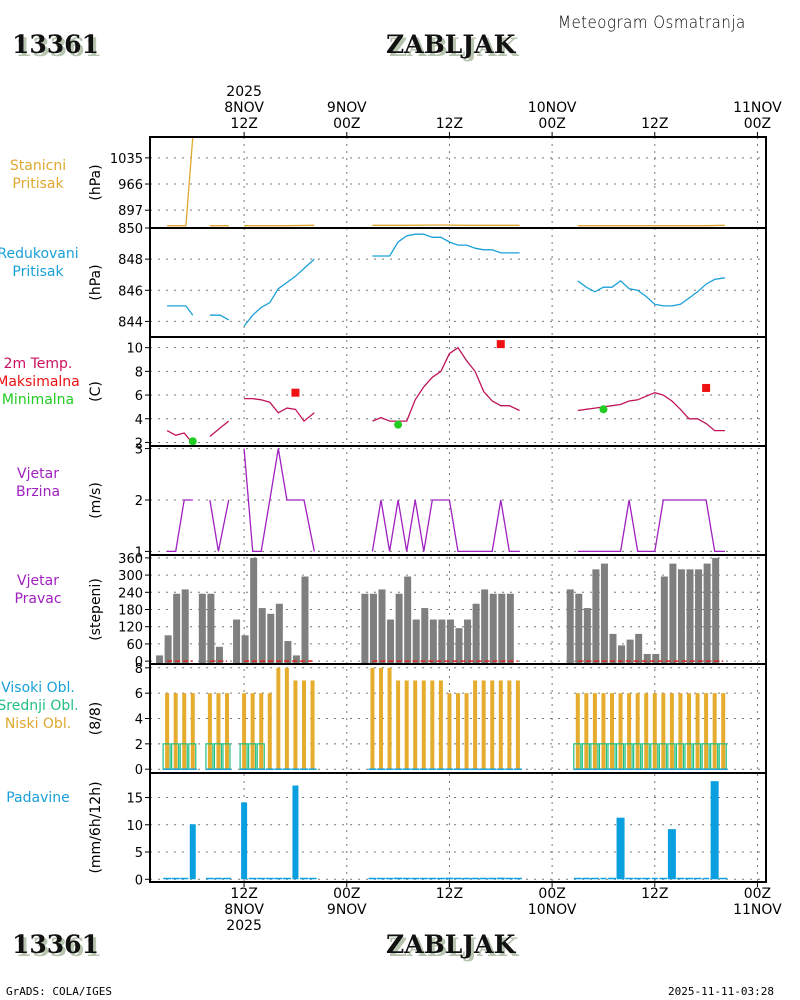  What do you see at coordinates (139, 720) in the screenshot?
I see `y-tick-label: 4` at bounding box center [139, 720].